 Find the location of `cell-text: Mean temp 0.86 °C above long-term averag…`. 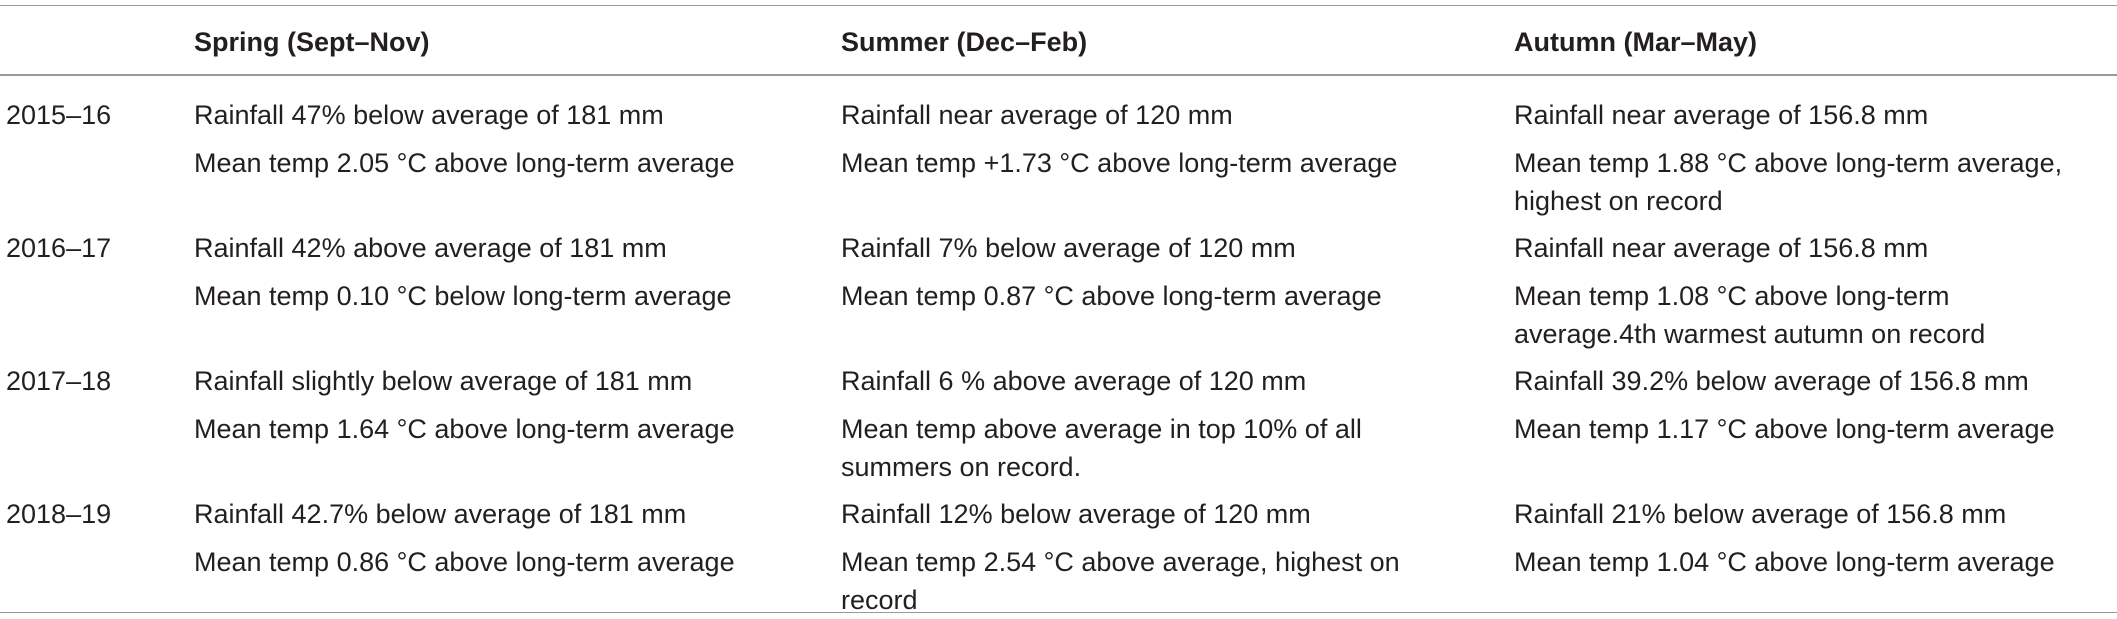

cell-text: Mean temp 0.86 °C above long-term averag… is located at coordinates (464, 562).